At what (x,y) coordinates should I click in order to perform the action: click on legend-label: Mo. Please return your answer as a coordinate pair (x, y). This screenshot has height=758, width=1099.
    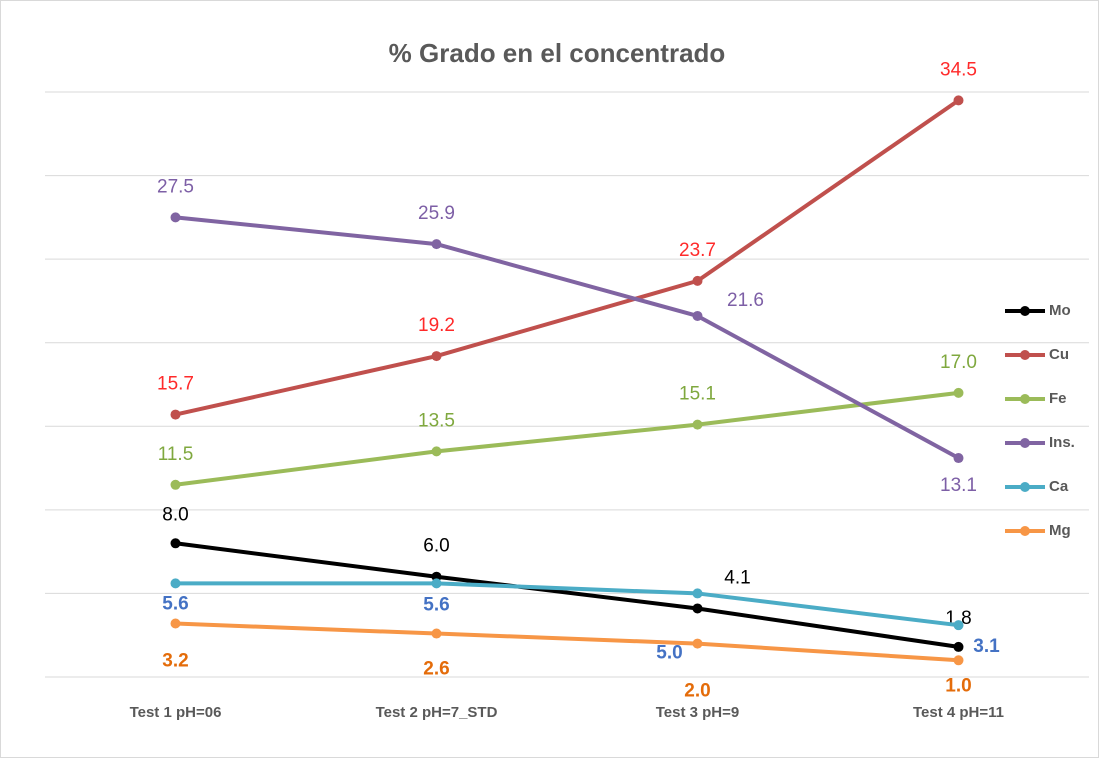
    Looking at the image, I should click on (1060, 310).